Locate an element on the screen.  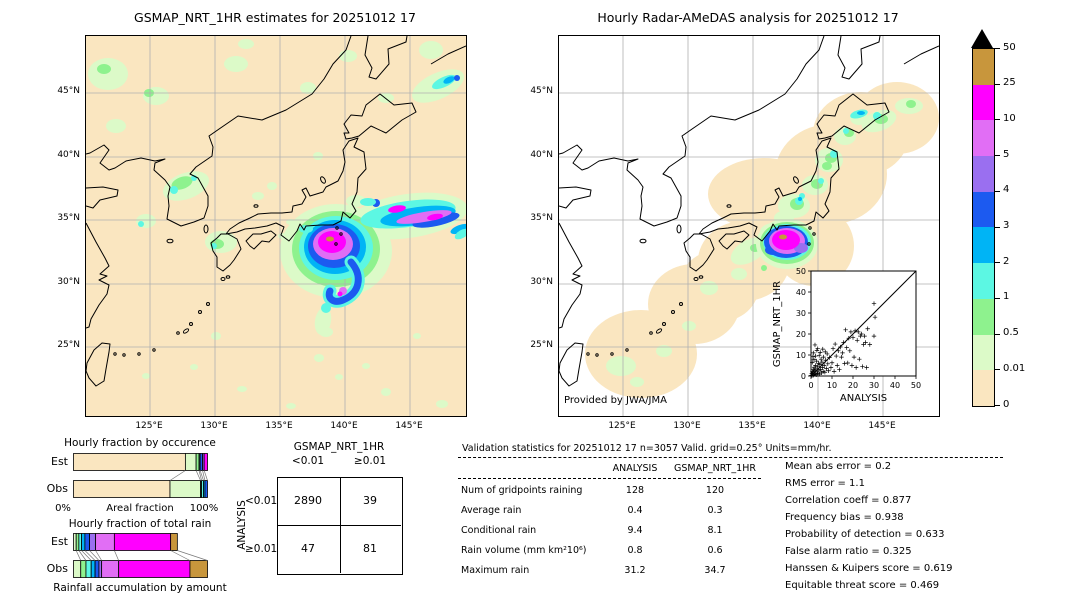
score-line: Frequency bias = 0.938 is located at coordinates (844, 517).